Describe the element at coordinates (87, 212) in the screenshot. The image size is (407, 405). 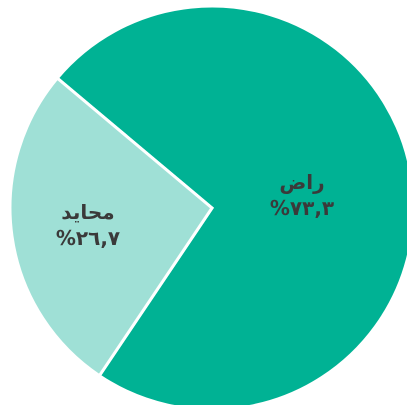
I see `slice-label: محايد` at that location.